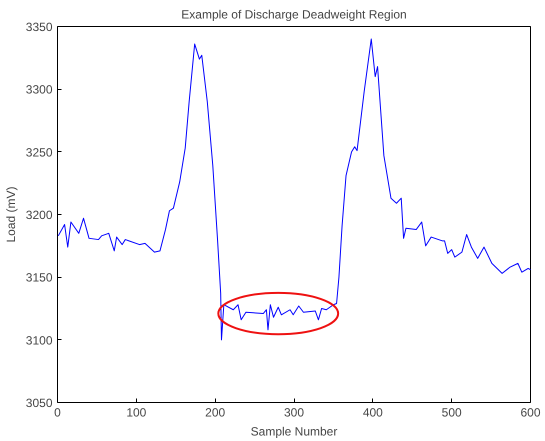 This screenshot has width=545, height=441. I want to click on y-tick-label: 3050, so click(39, 403).